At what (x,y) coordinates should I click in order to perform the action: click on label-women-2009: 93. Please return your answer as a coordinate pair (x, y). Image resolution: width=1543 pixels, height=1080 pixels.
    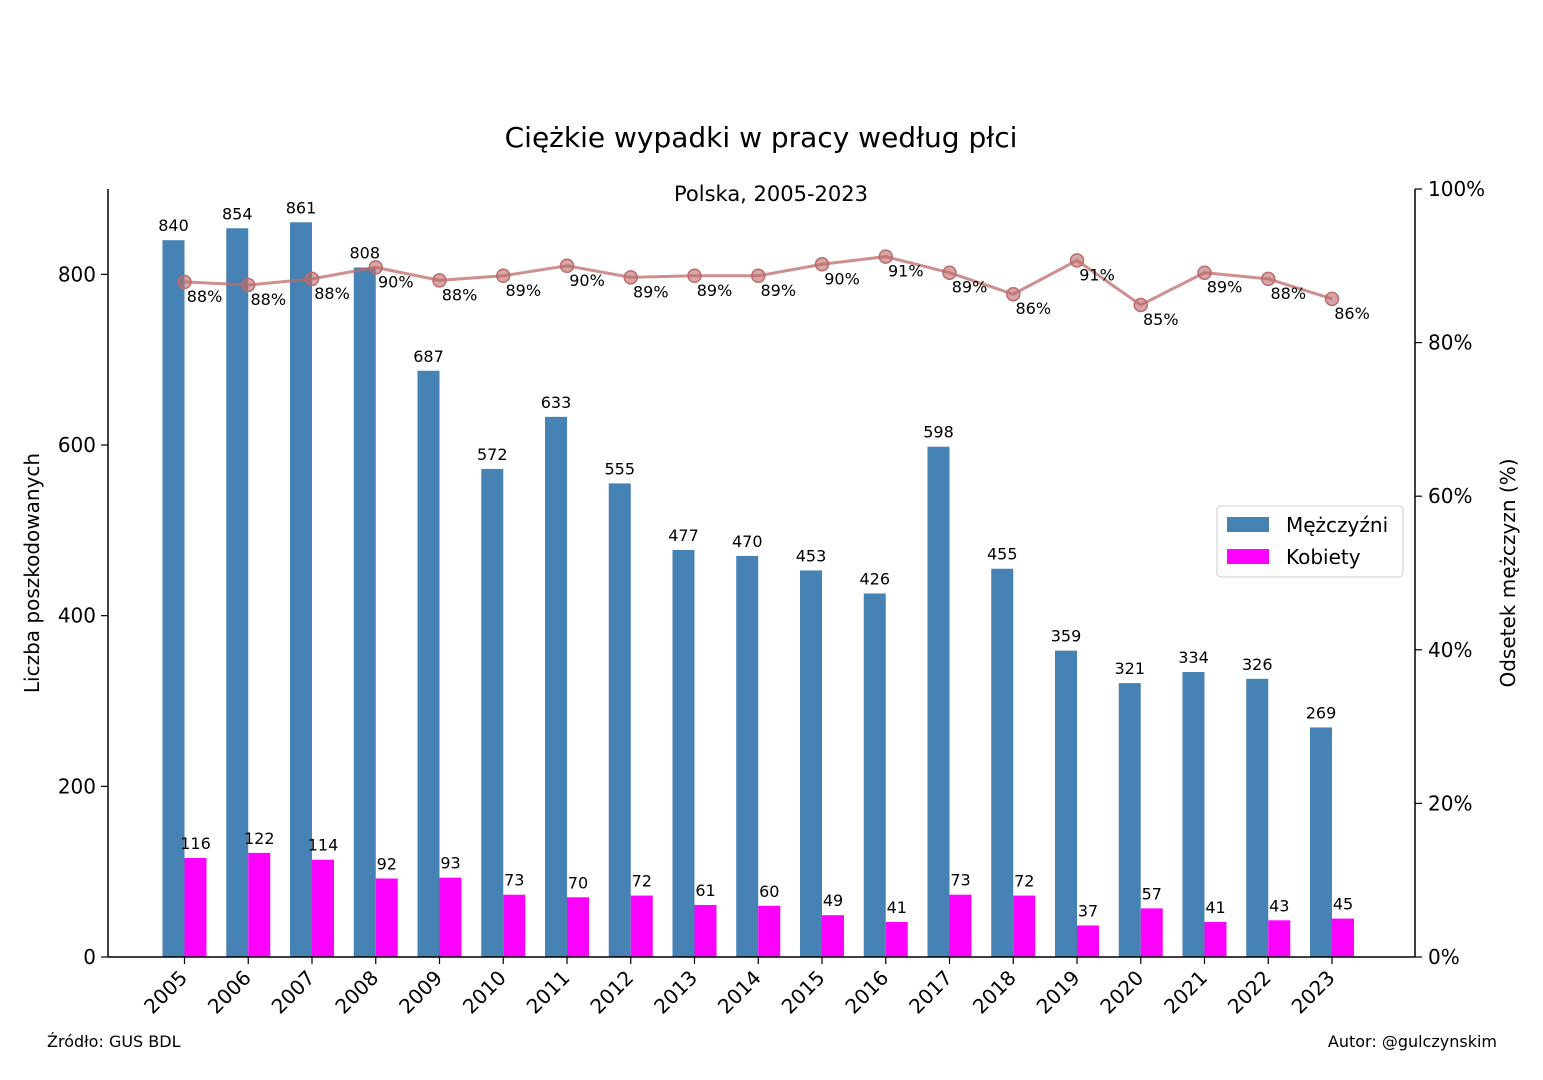
    Looking at the image, I should click on (450, 863).